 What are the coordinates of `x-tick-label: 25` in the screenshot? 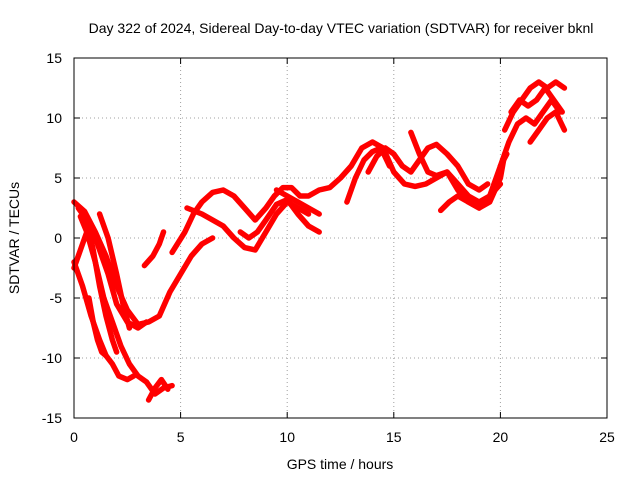 It's located at (607, 437).